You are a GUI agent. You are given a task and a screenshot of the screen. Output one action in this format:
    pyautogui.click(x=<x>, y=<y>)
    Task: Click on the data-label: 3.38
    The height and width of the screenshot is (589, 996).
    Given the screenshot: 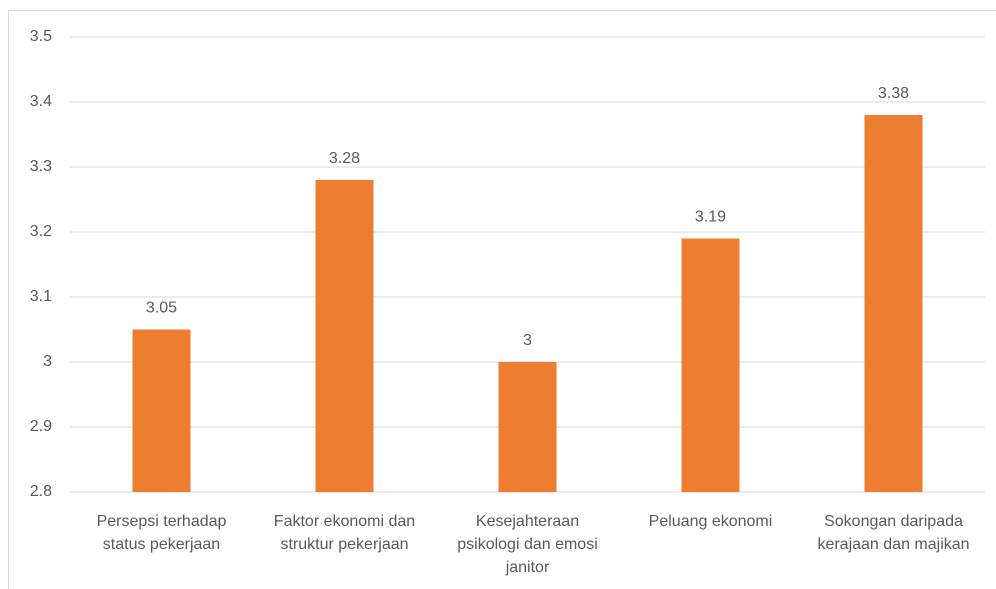 What is the action you would take?
    pyautogui.click(x=893, y=93)
    